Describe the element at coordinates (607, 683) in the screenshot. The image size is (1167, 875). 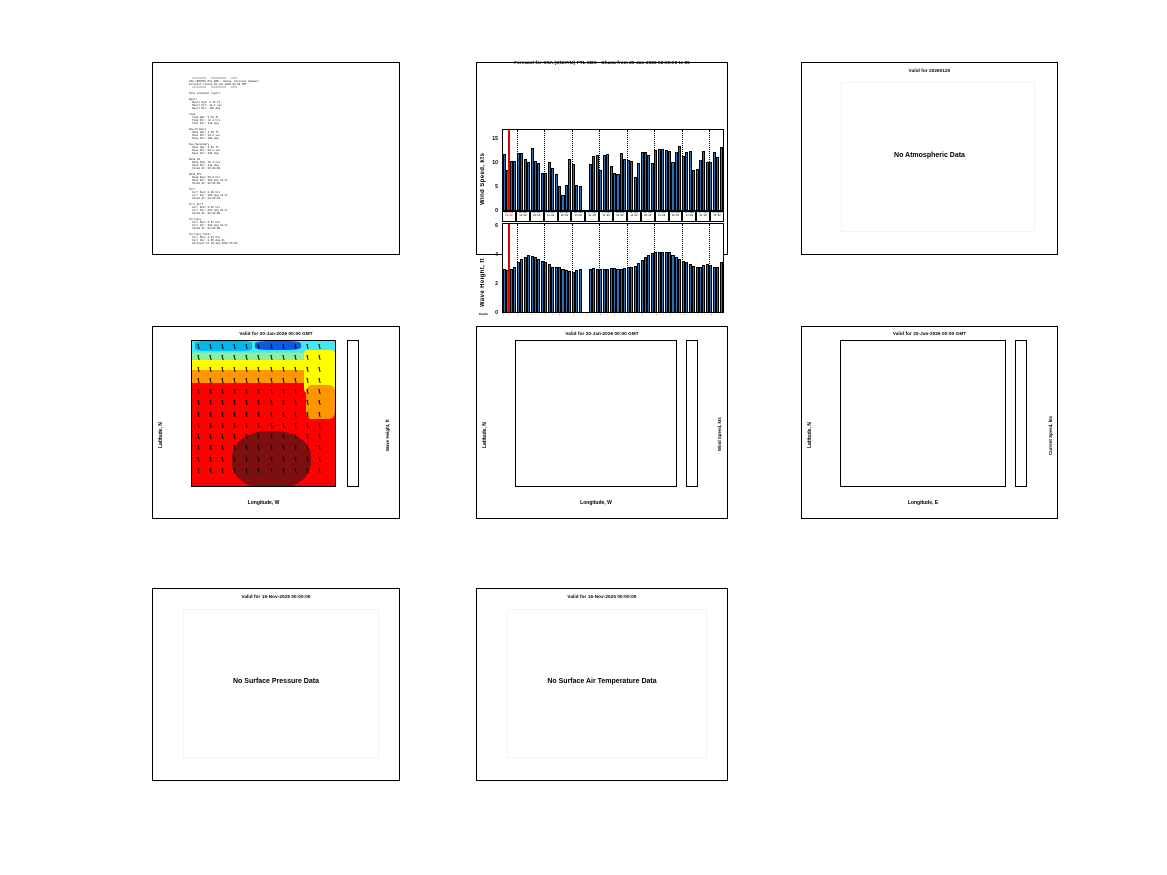
I see `airtemp-empty-axes` at that location.